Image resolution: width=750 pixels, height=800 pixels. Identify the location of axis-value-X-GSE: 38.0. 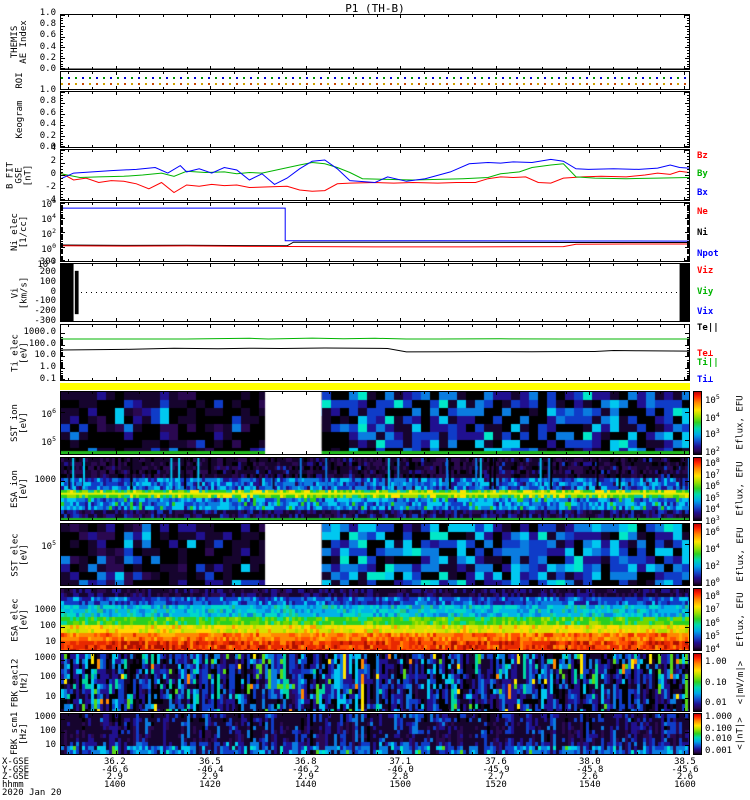
(589, 762).